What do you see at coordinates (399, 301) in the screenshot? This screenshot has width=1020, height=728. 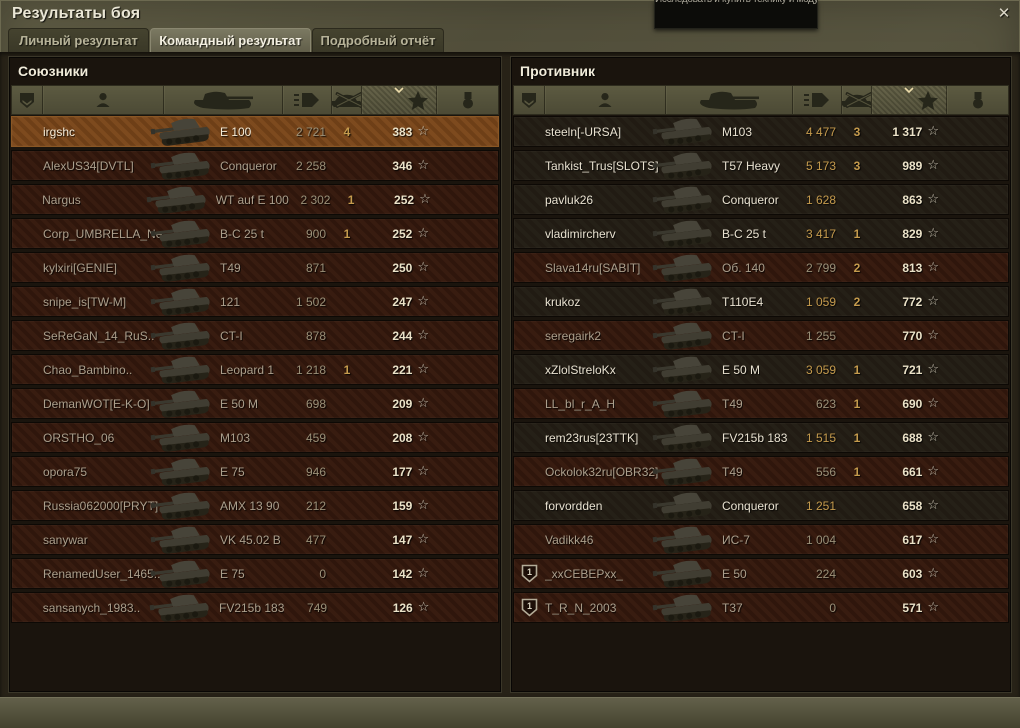 I see `xp-cell: 247 ☆` at bounding box center [399, 301].